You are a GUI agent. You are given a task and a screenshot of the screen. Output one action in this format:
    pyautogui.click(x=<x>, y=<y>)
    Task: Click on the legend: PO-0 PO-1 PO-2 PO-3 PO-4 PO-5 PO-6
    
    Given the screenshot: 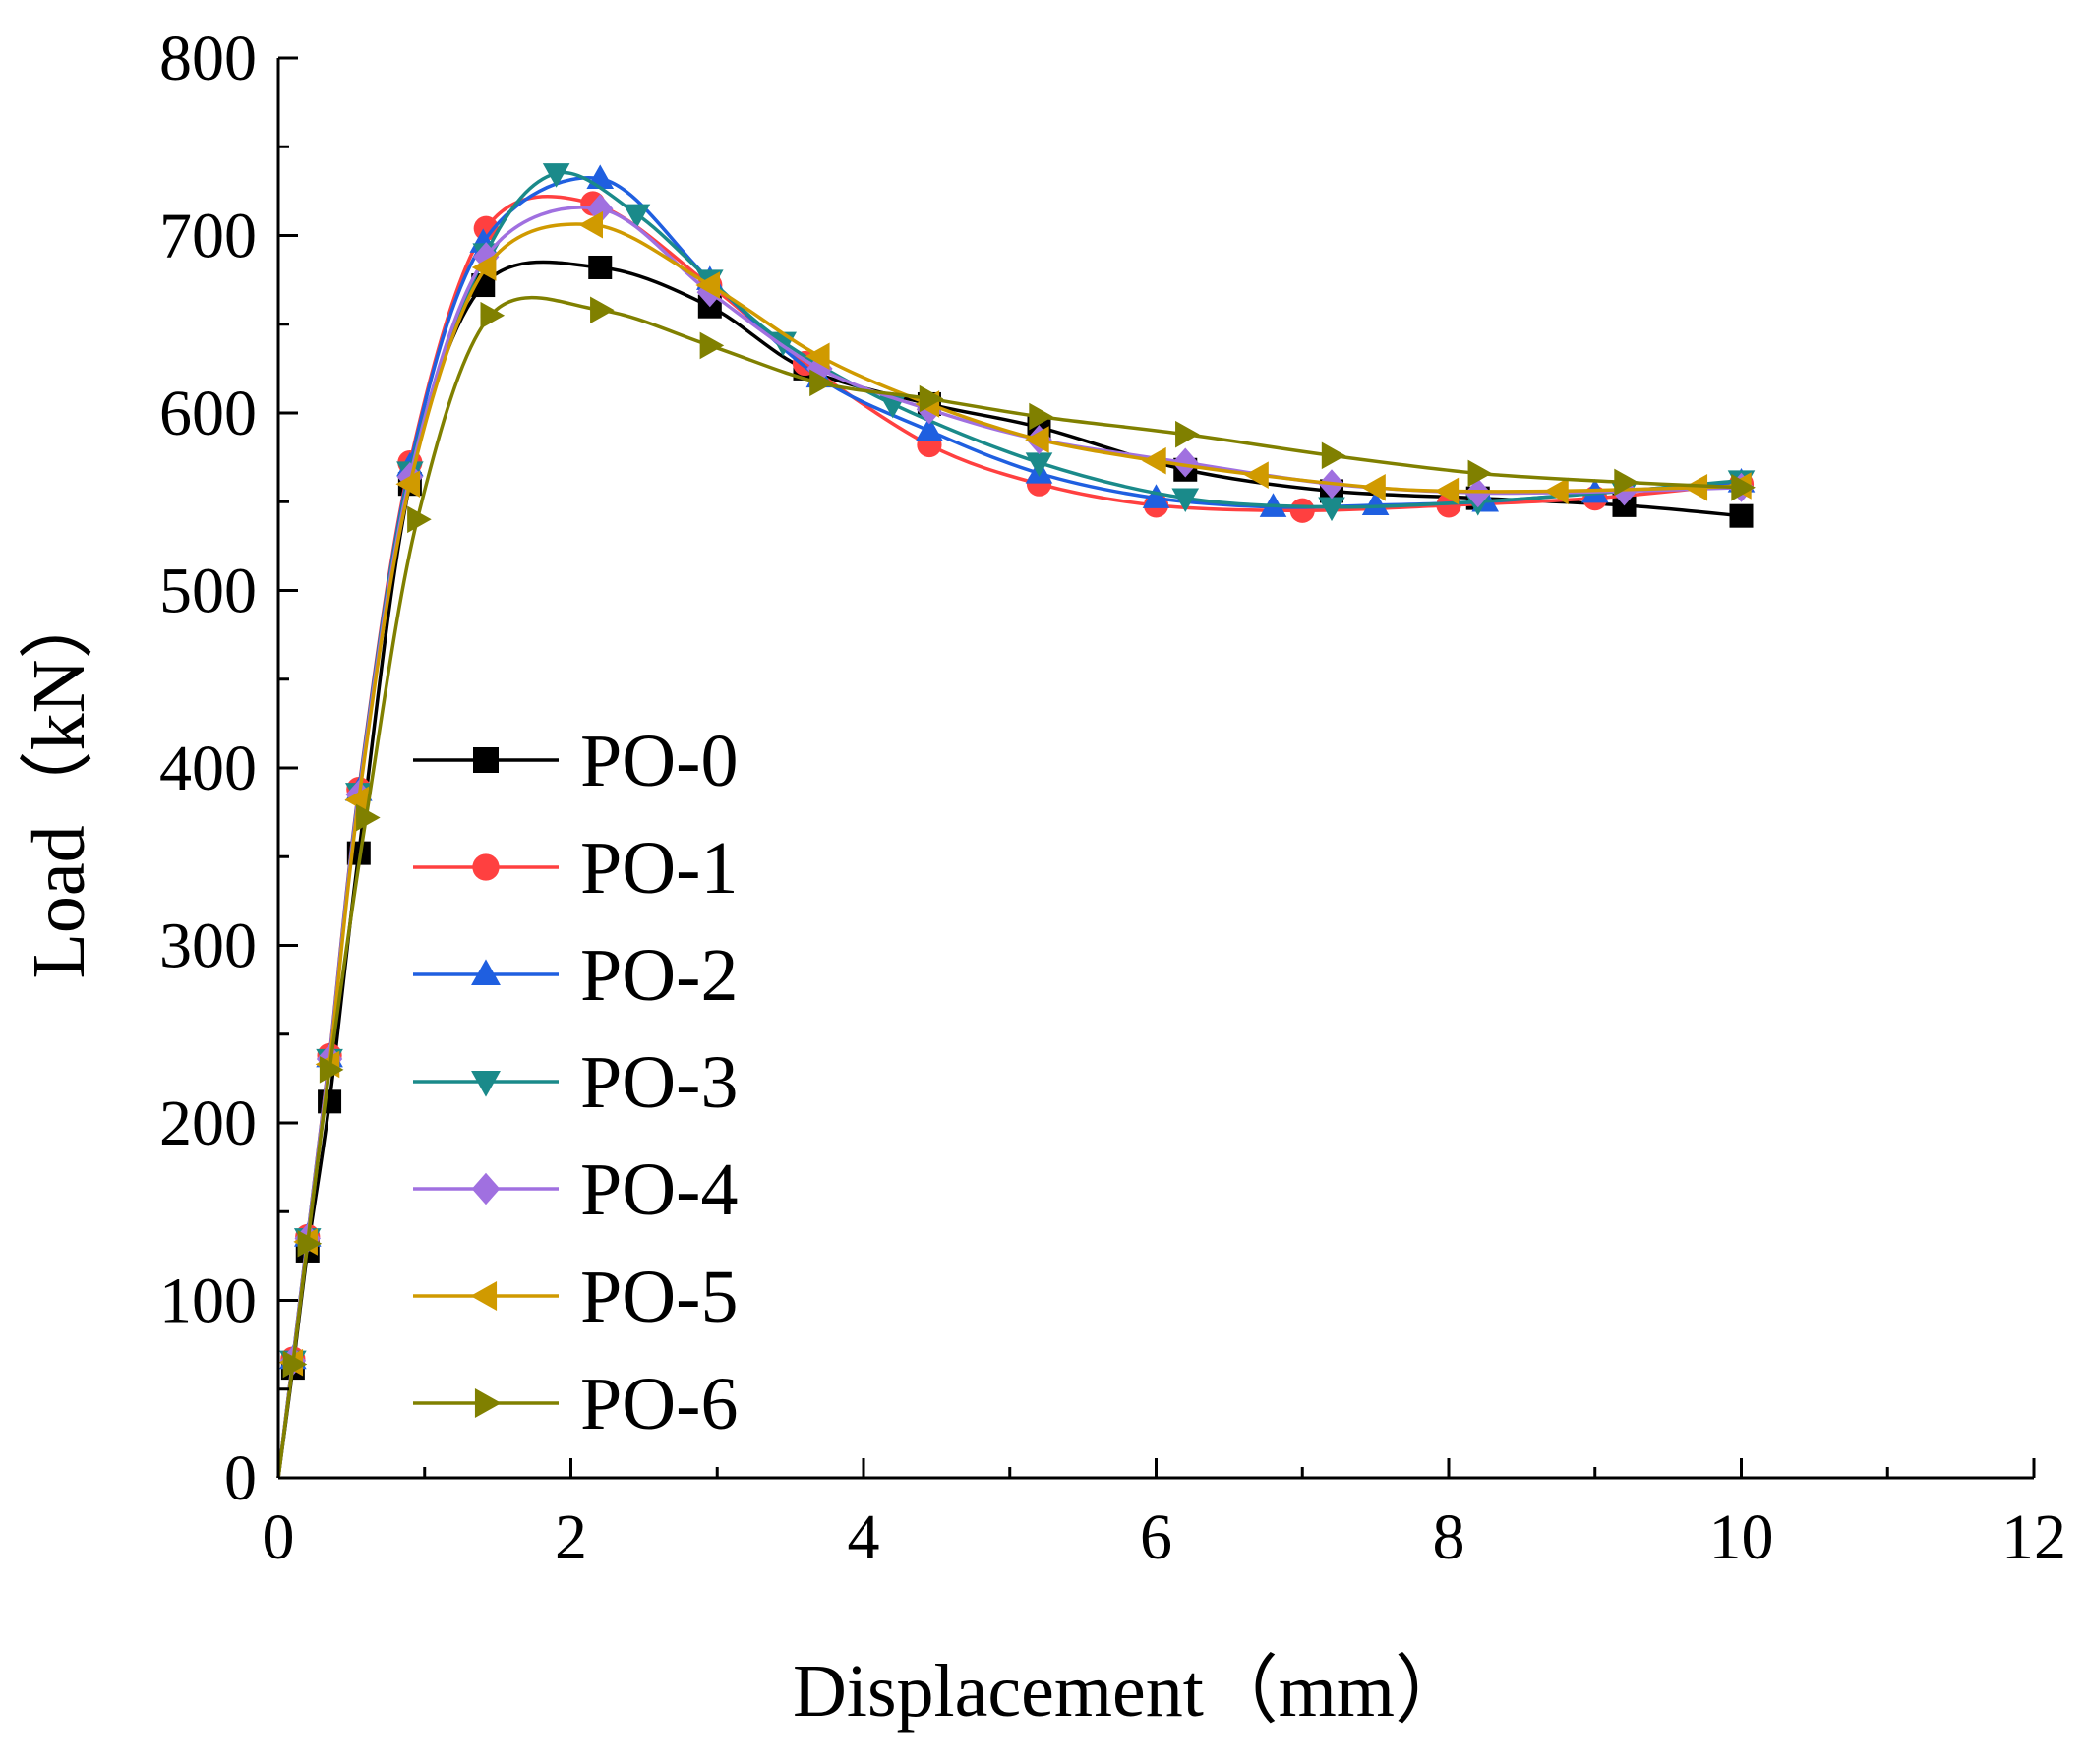 What is the action you would take?
    pyautogui.click(x=576, y=1082)
    